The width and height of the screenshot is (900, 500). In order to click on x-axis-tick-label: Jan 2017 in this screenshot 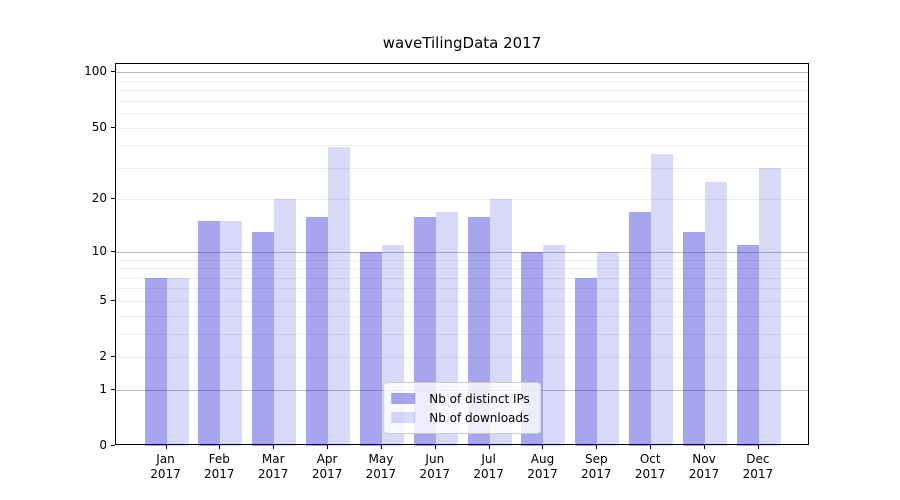, I will do `click(165, 466)`.